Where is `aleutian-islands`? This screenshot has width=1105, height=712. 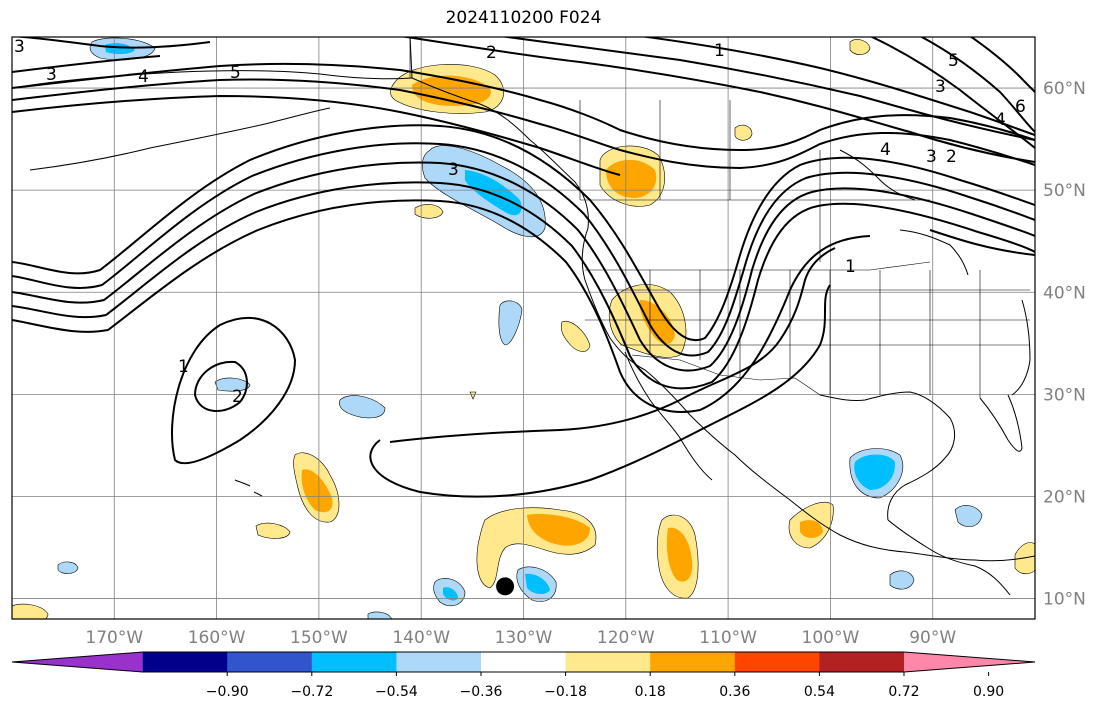 aleutian-islands is located at coordinates (180, 139).